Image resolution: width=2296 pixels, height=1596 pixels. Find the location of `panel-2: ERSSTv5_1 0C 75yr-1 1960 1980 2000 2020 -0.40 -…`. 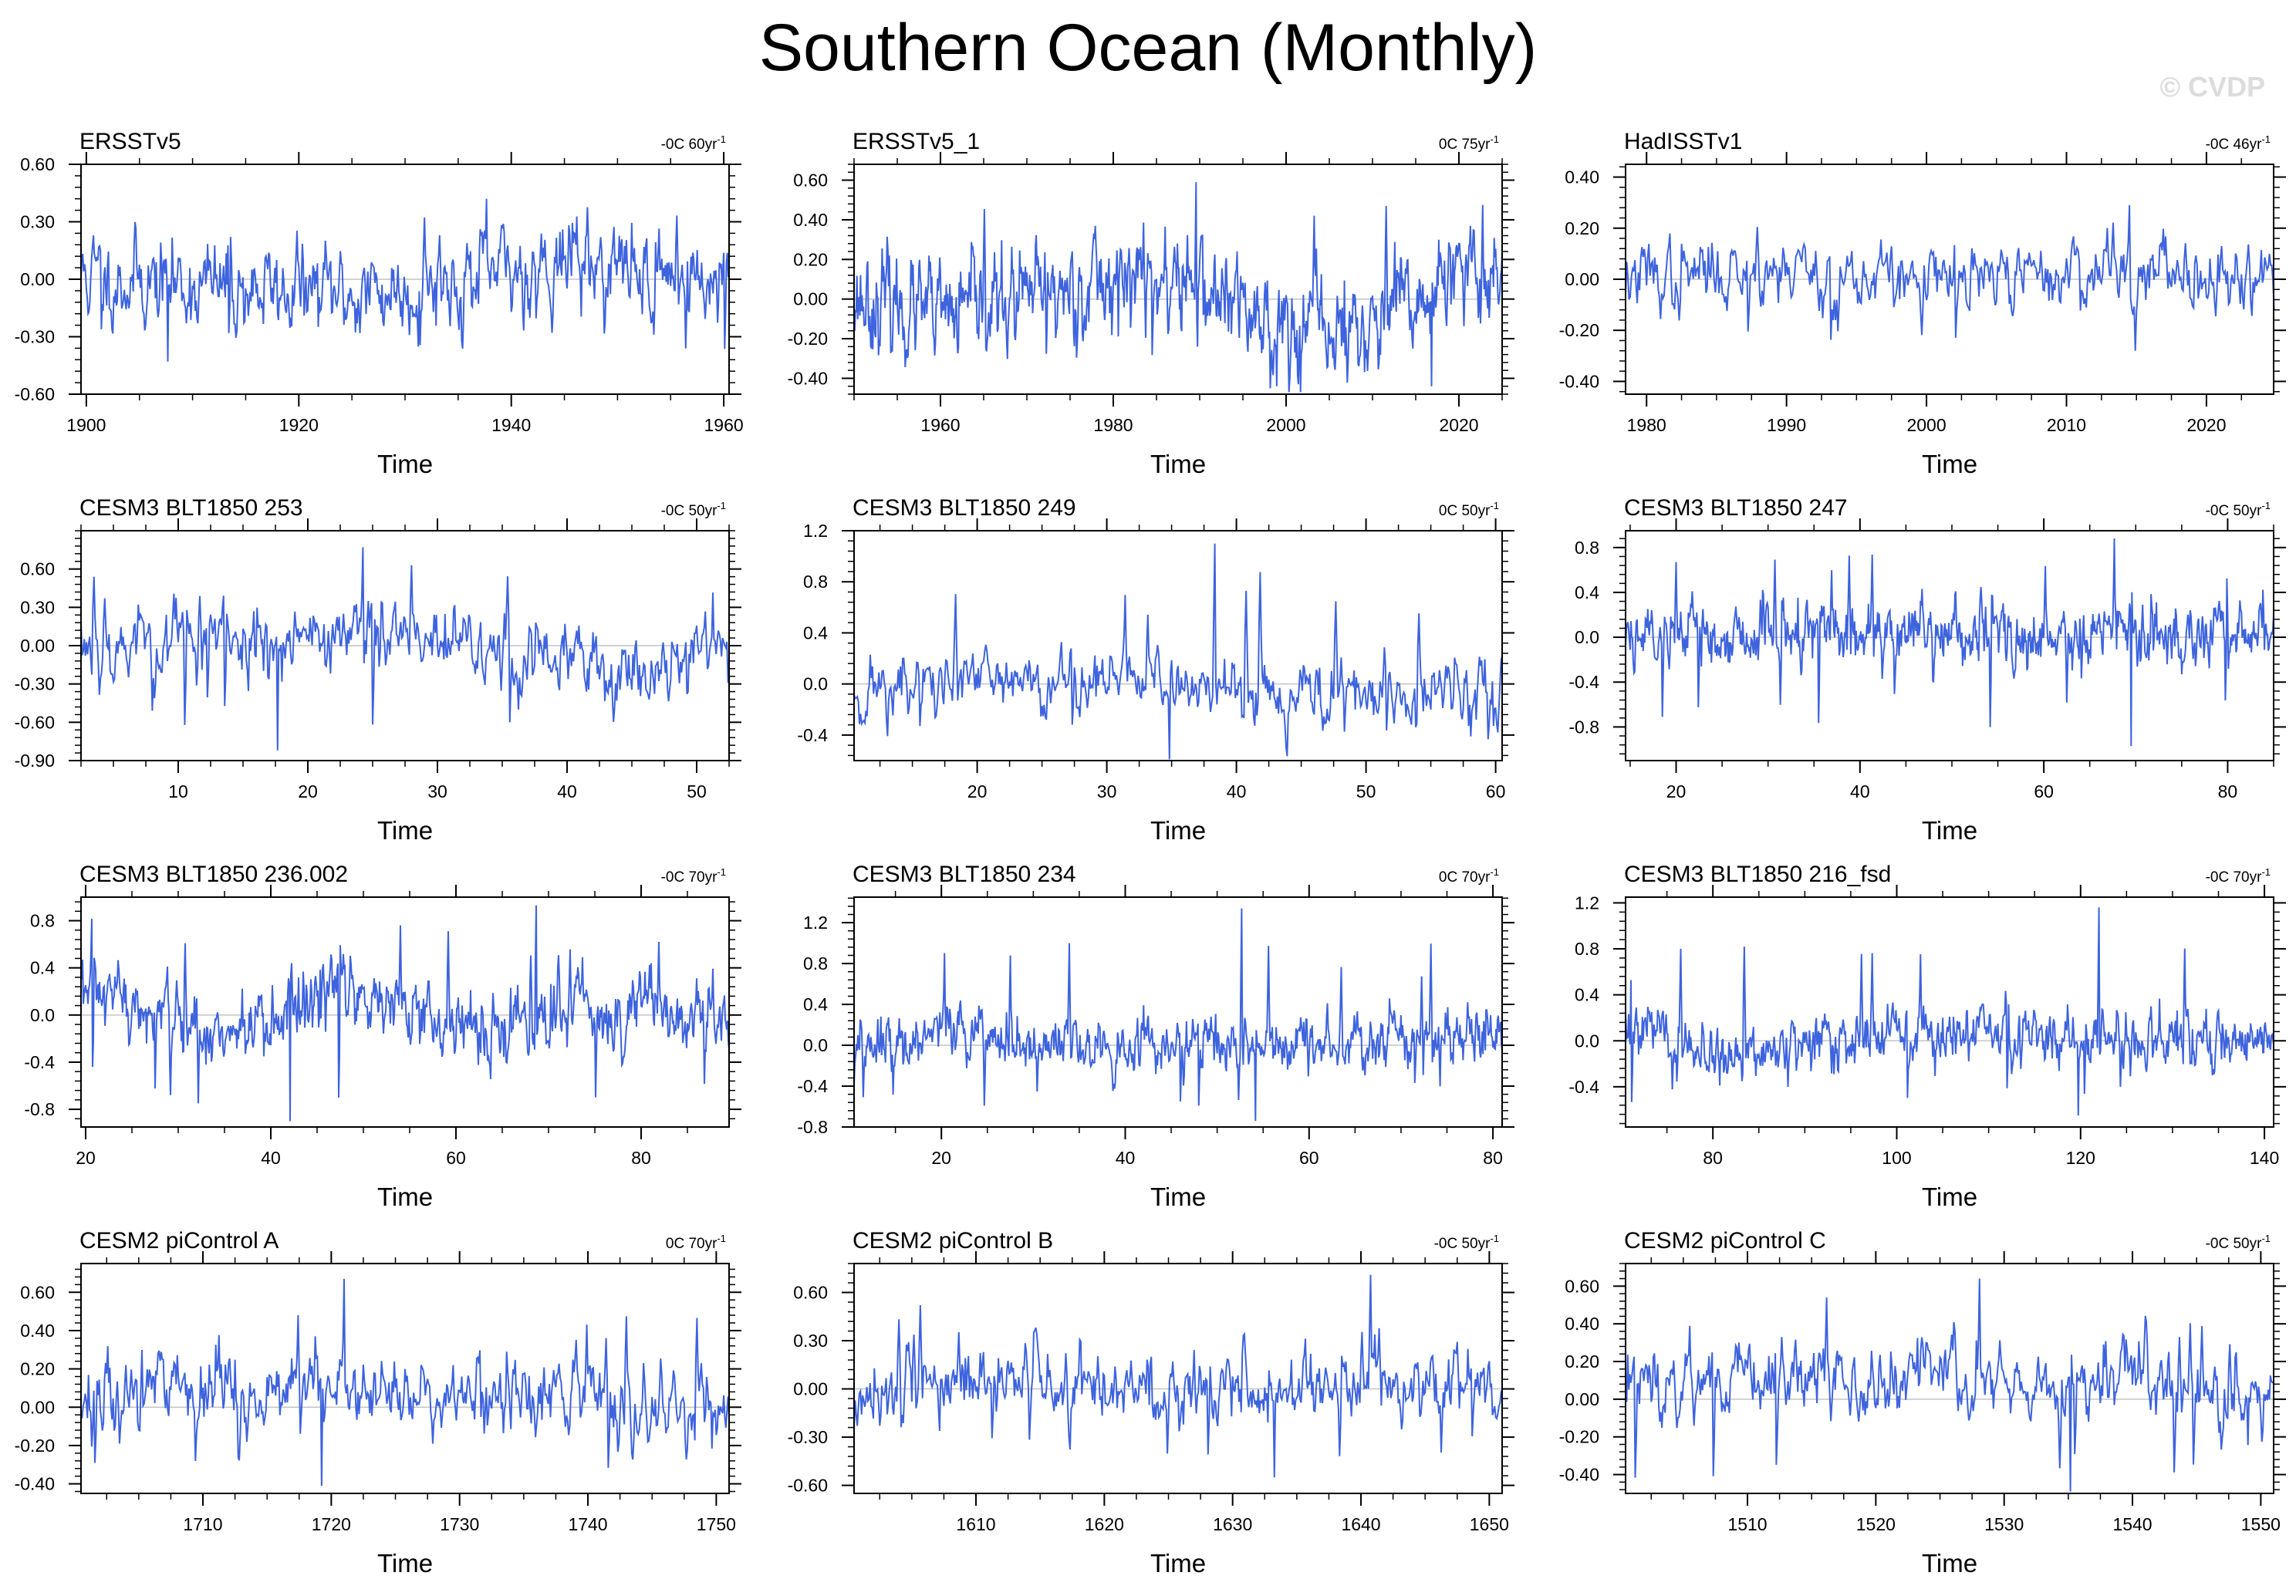

panel-2: ERSSTv5_1 0C 75yr-1 1960 1980 2000 2020 -0.40 -… is located at coordinates (1151, 303).